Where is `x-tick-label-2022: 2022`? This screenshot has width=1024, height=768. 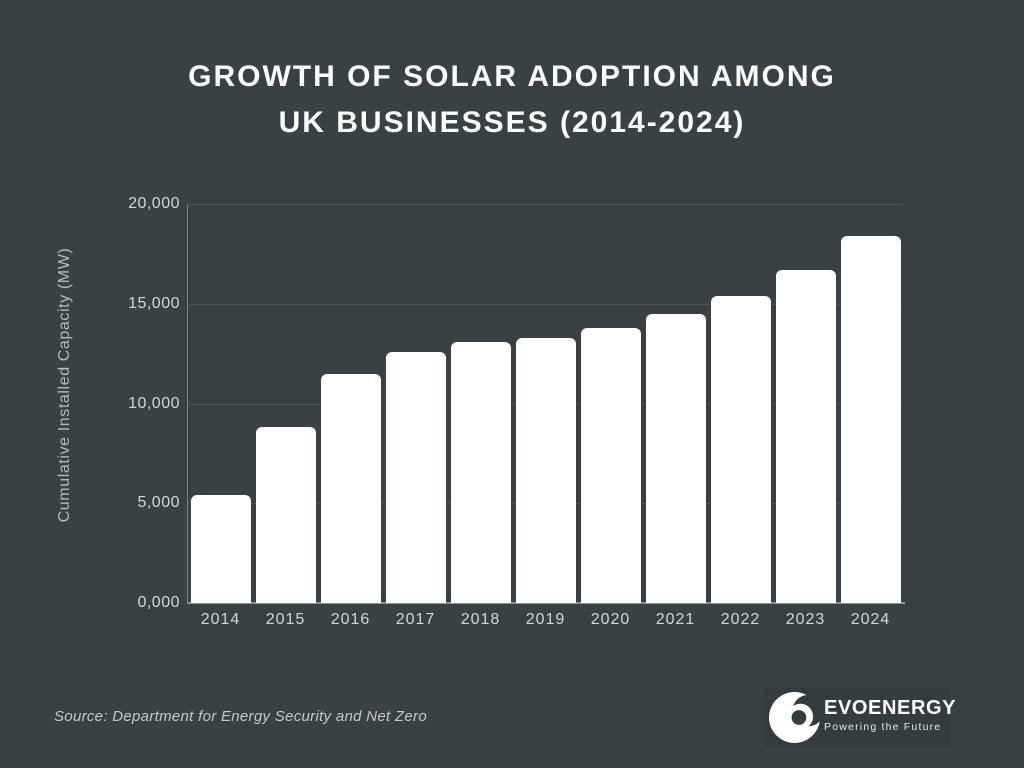 x-tick-label-2022: 2022 is located at coordinates (740, 619).